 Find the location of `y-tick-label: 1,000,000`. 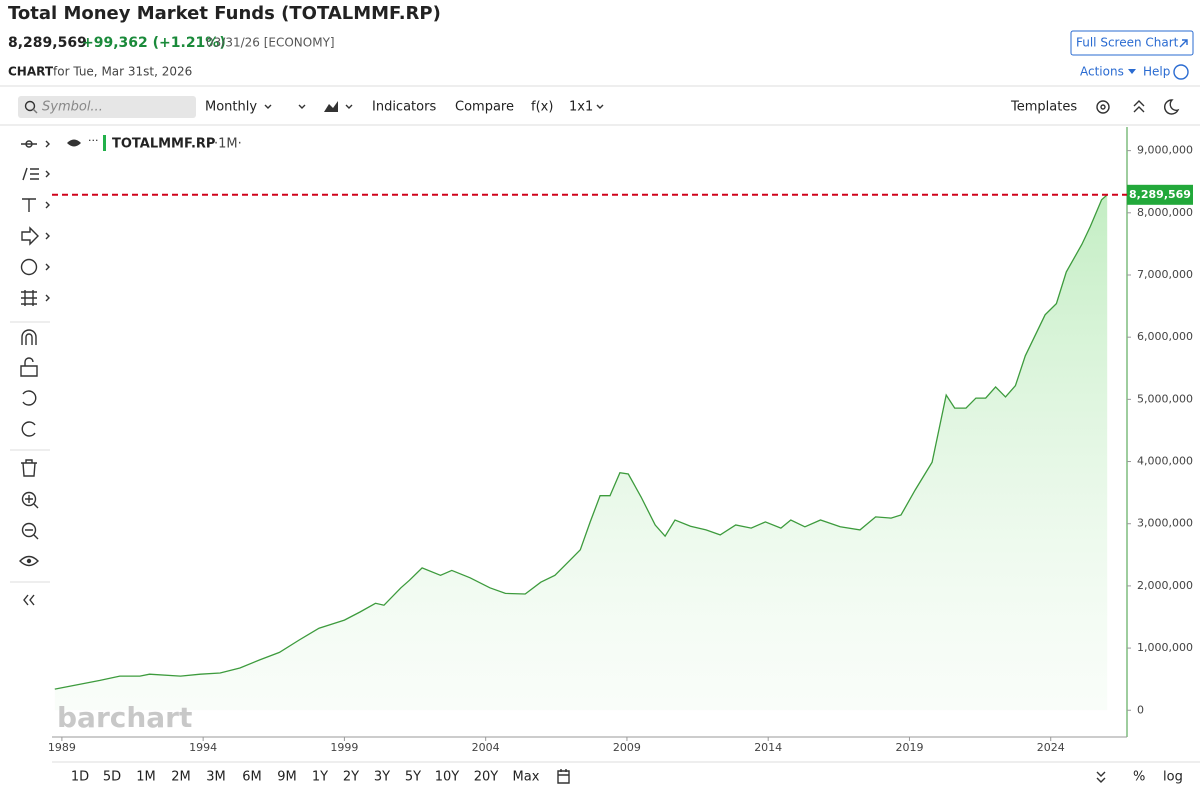

y-tick-label: 1,000,000 is located at coordinates (1165, 647).